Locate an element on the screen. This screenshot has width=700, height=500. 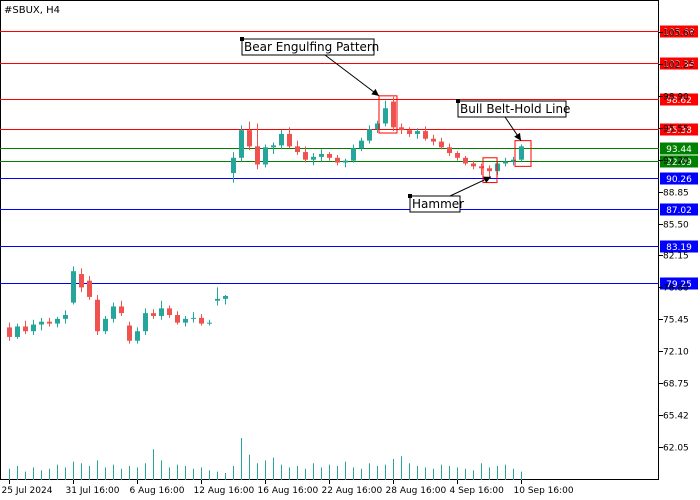
x-tick-label: 4 Sep 16:00 is located at coordinates (477, 491).